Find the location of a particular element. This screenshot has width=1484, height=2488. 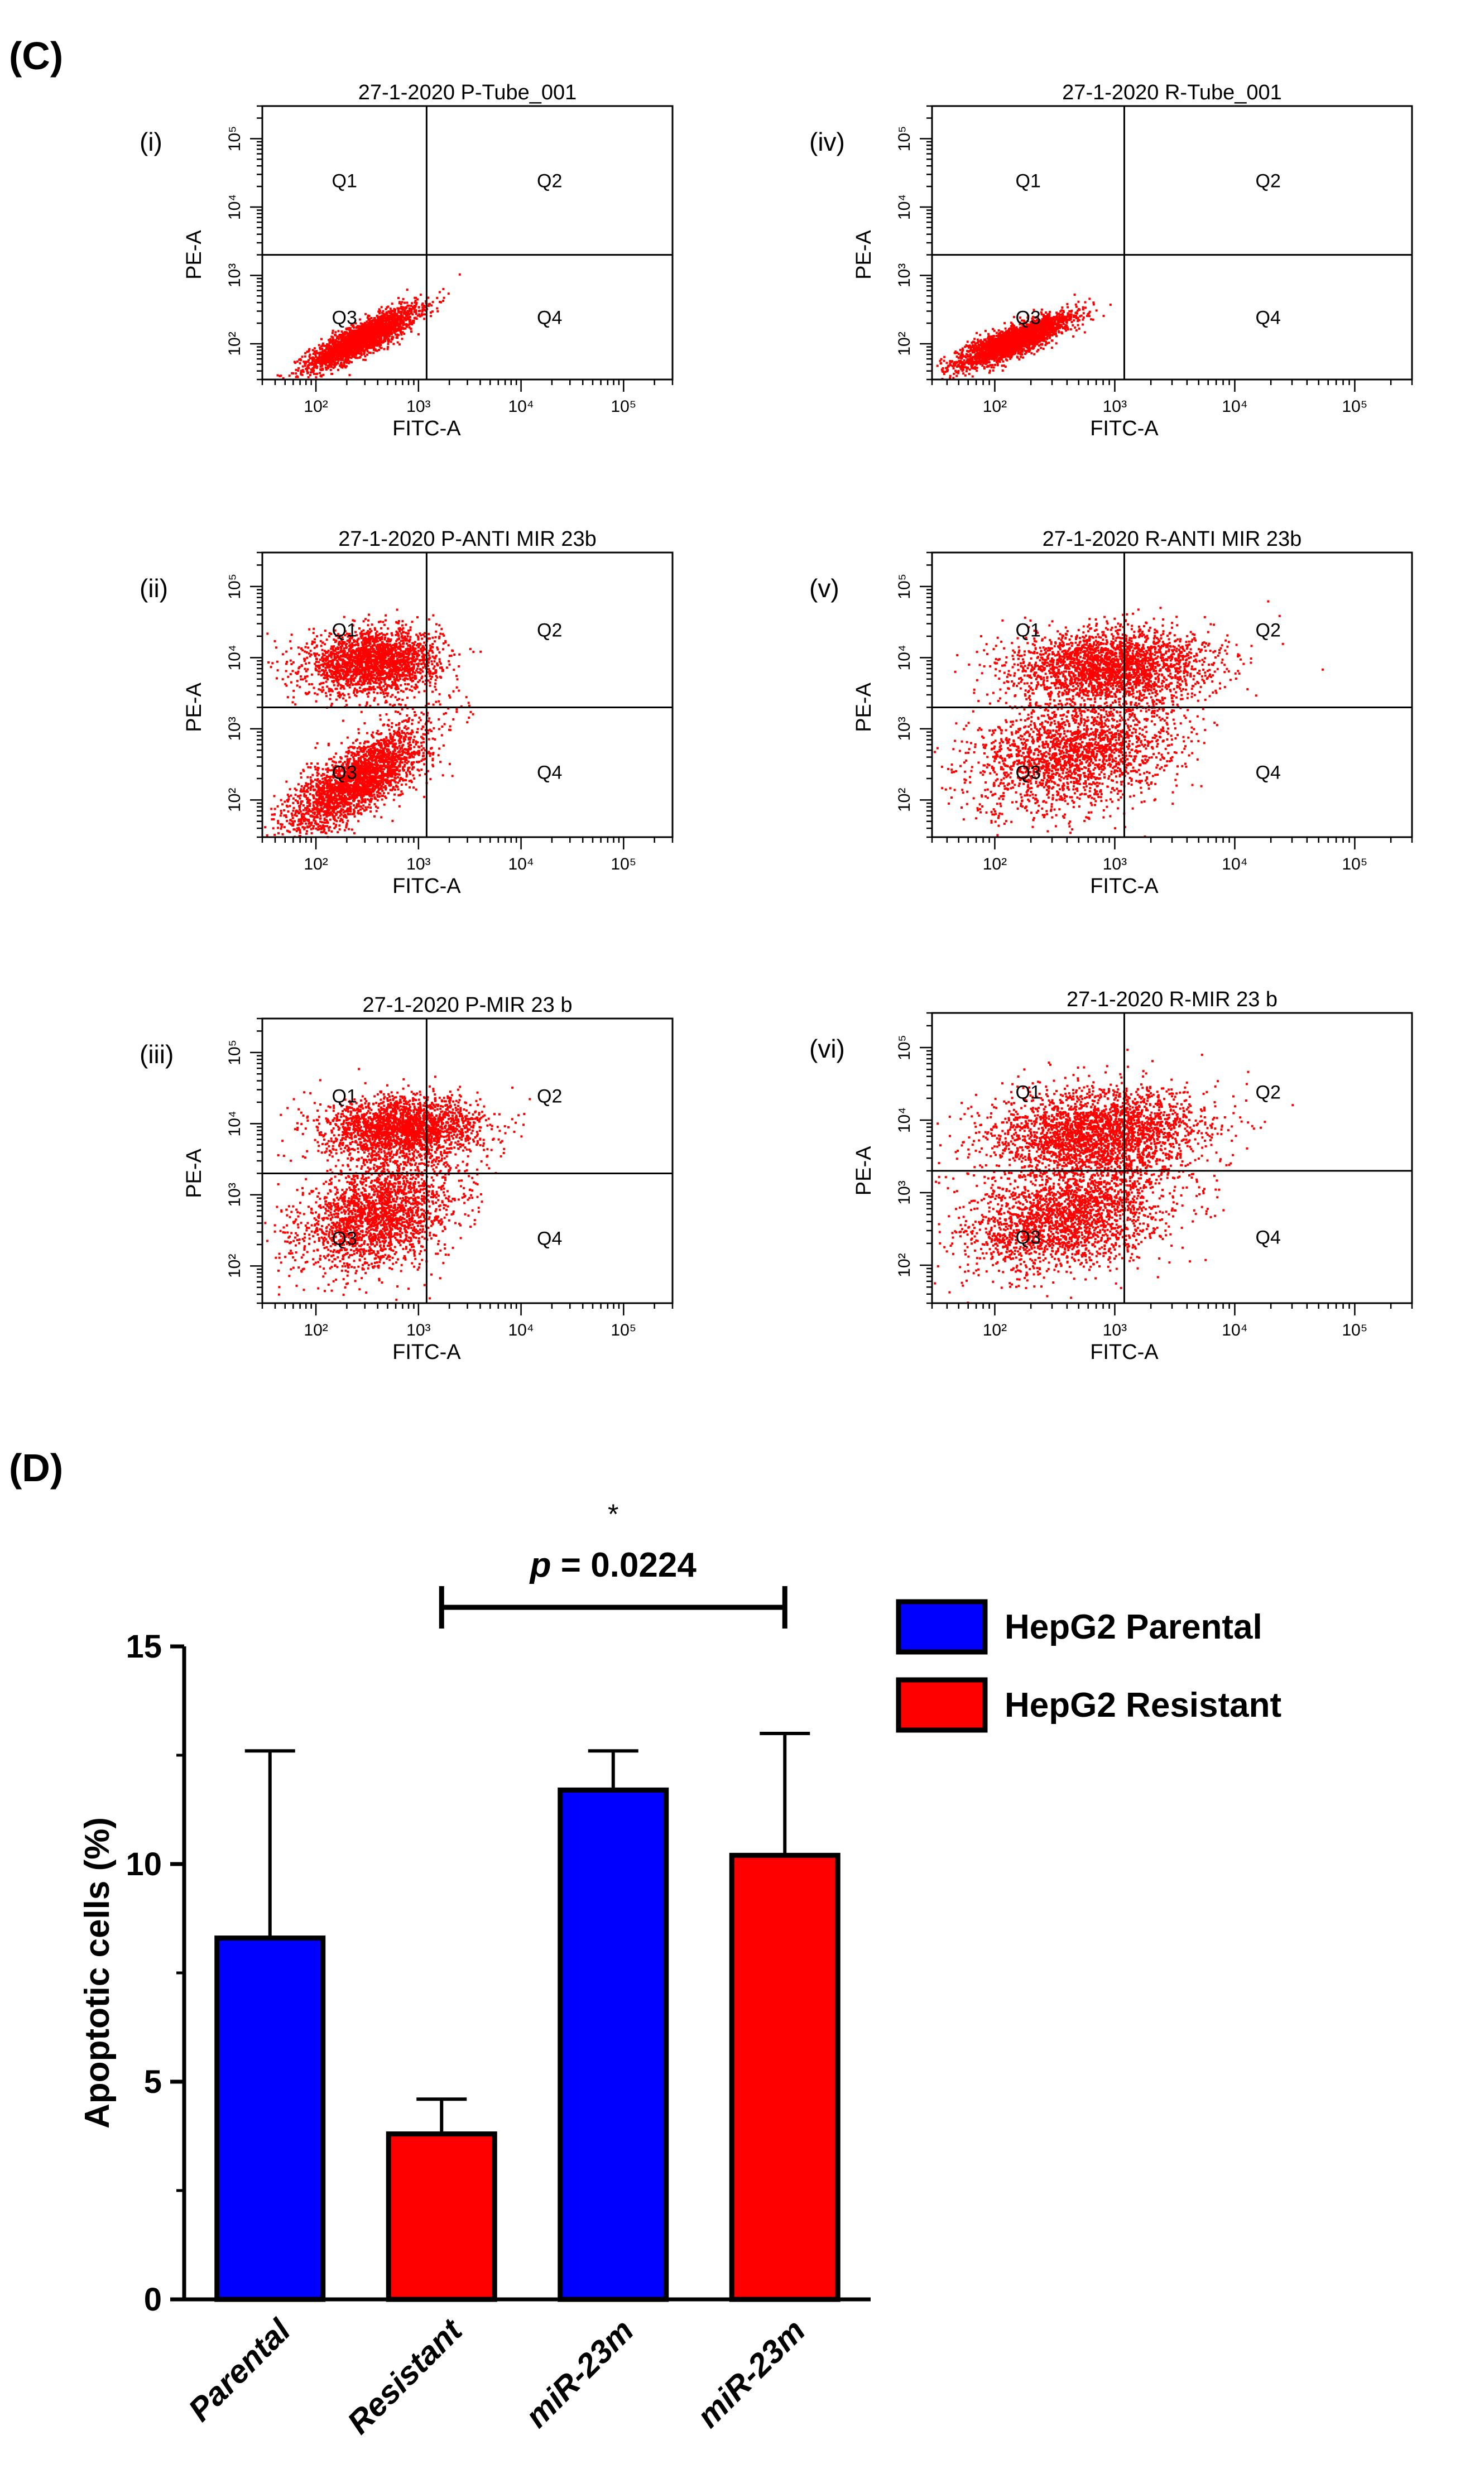

p-value: p = 0.0224 is located at coordinates (613, 1565).